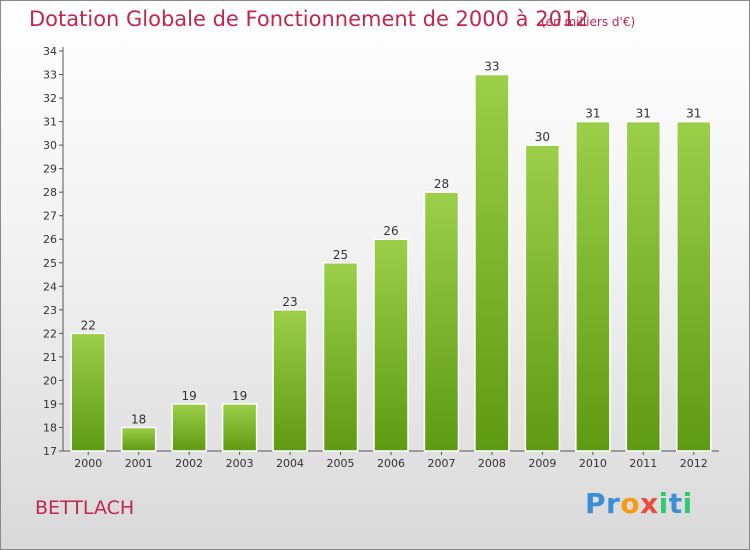 This screenshot has width=750, height=550. Describe the element at coordinates (441, 184) in the screenshot. I see `value-label: 28` at that location.